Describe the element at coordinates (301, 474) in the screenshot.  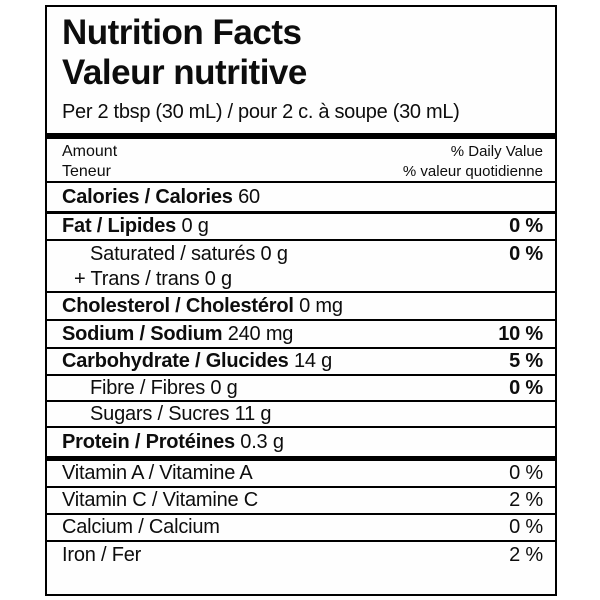
I see `micronutrient-row-vitamin-a: Vitamin A / Vitamine A 0 %` at that location.